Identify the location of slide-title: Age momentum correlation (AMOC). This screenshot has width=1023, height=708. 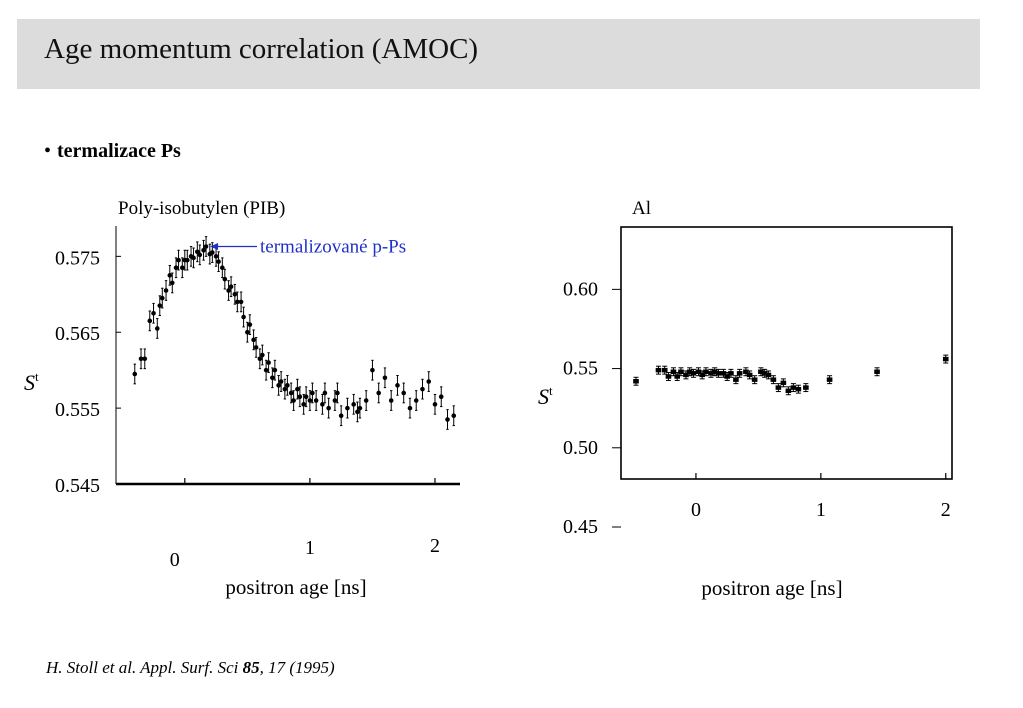
(261, 49).